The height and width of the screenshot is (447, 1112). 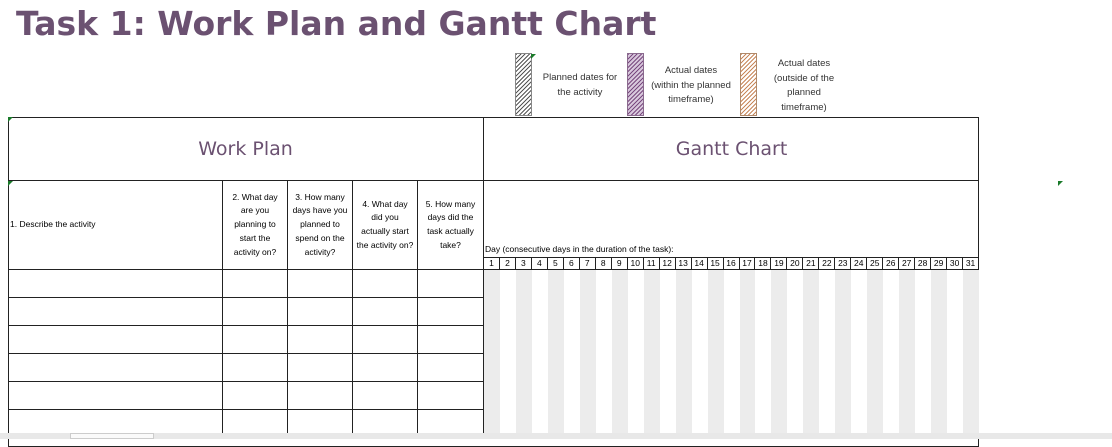 What do you see at coordinates (732, 263) in the screenshot?
I see `day-number-cell: 16` at bounding box center [732, 263].